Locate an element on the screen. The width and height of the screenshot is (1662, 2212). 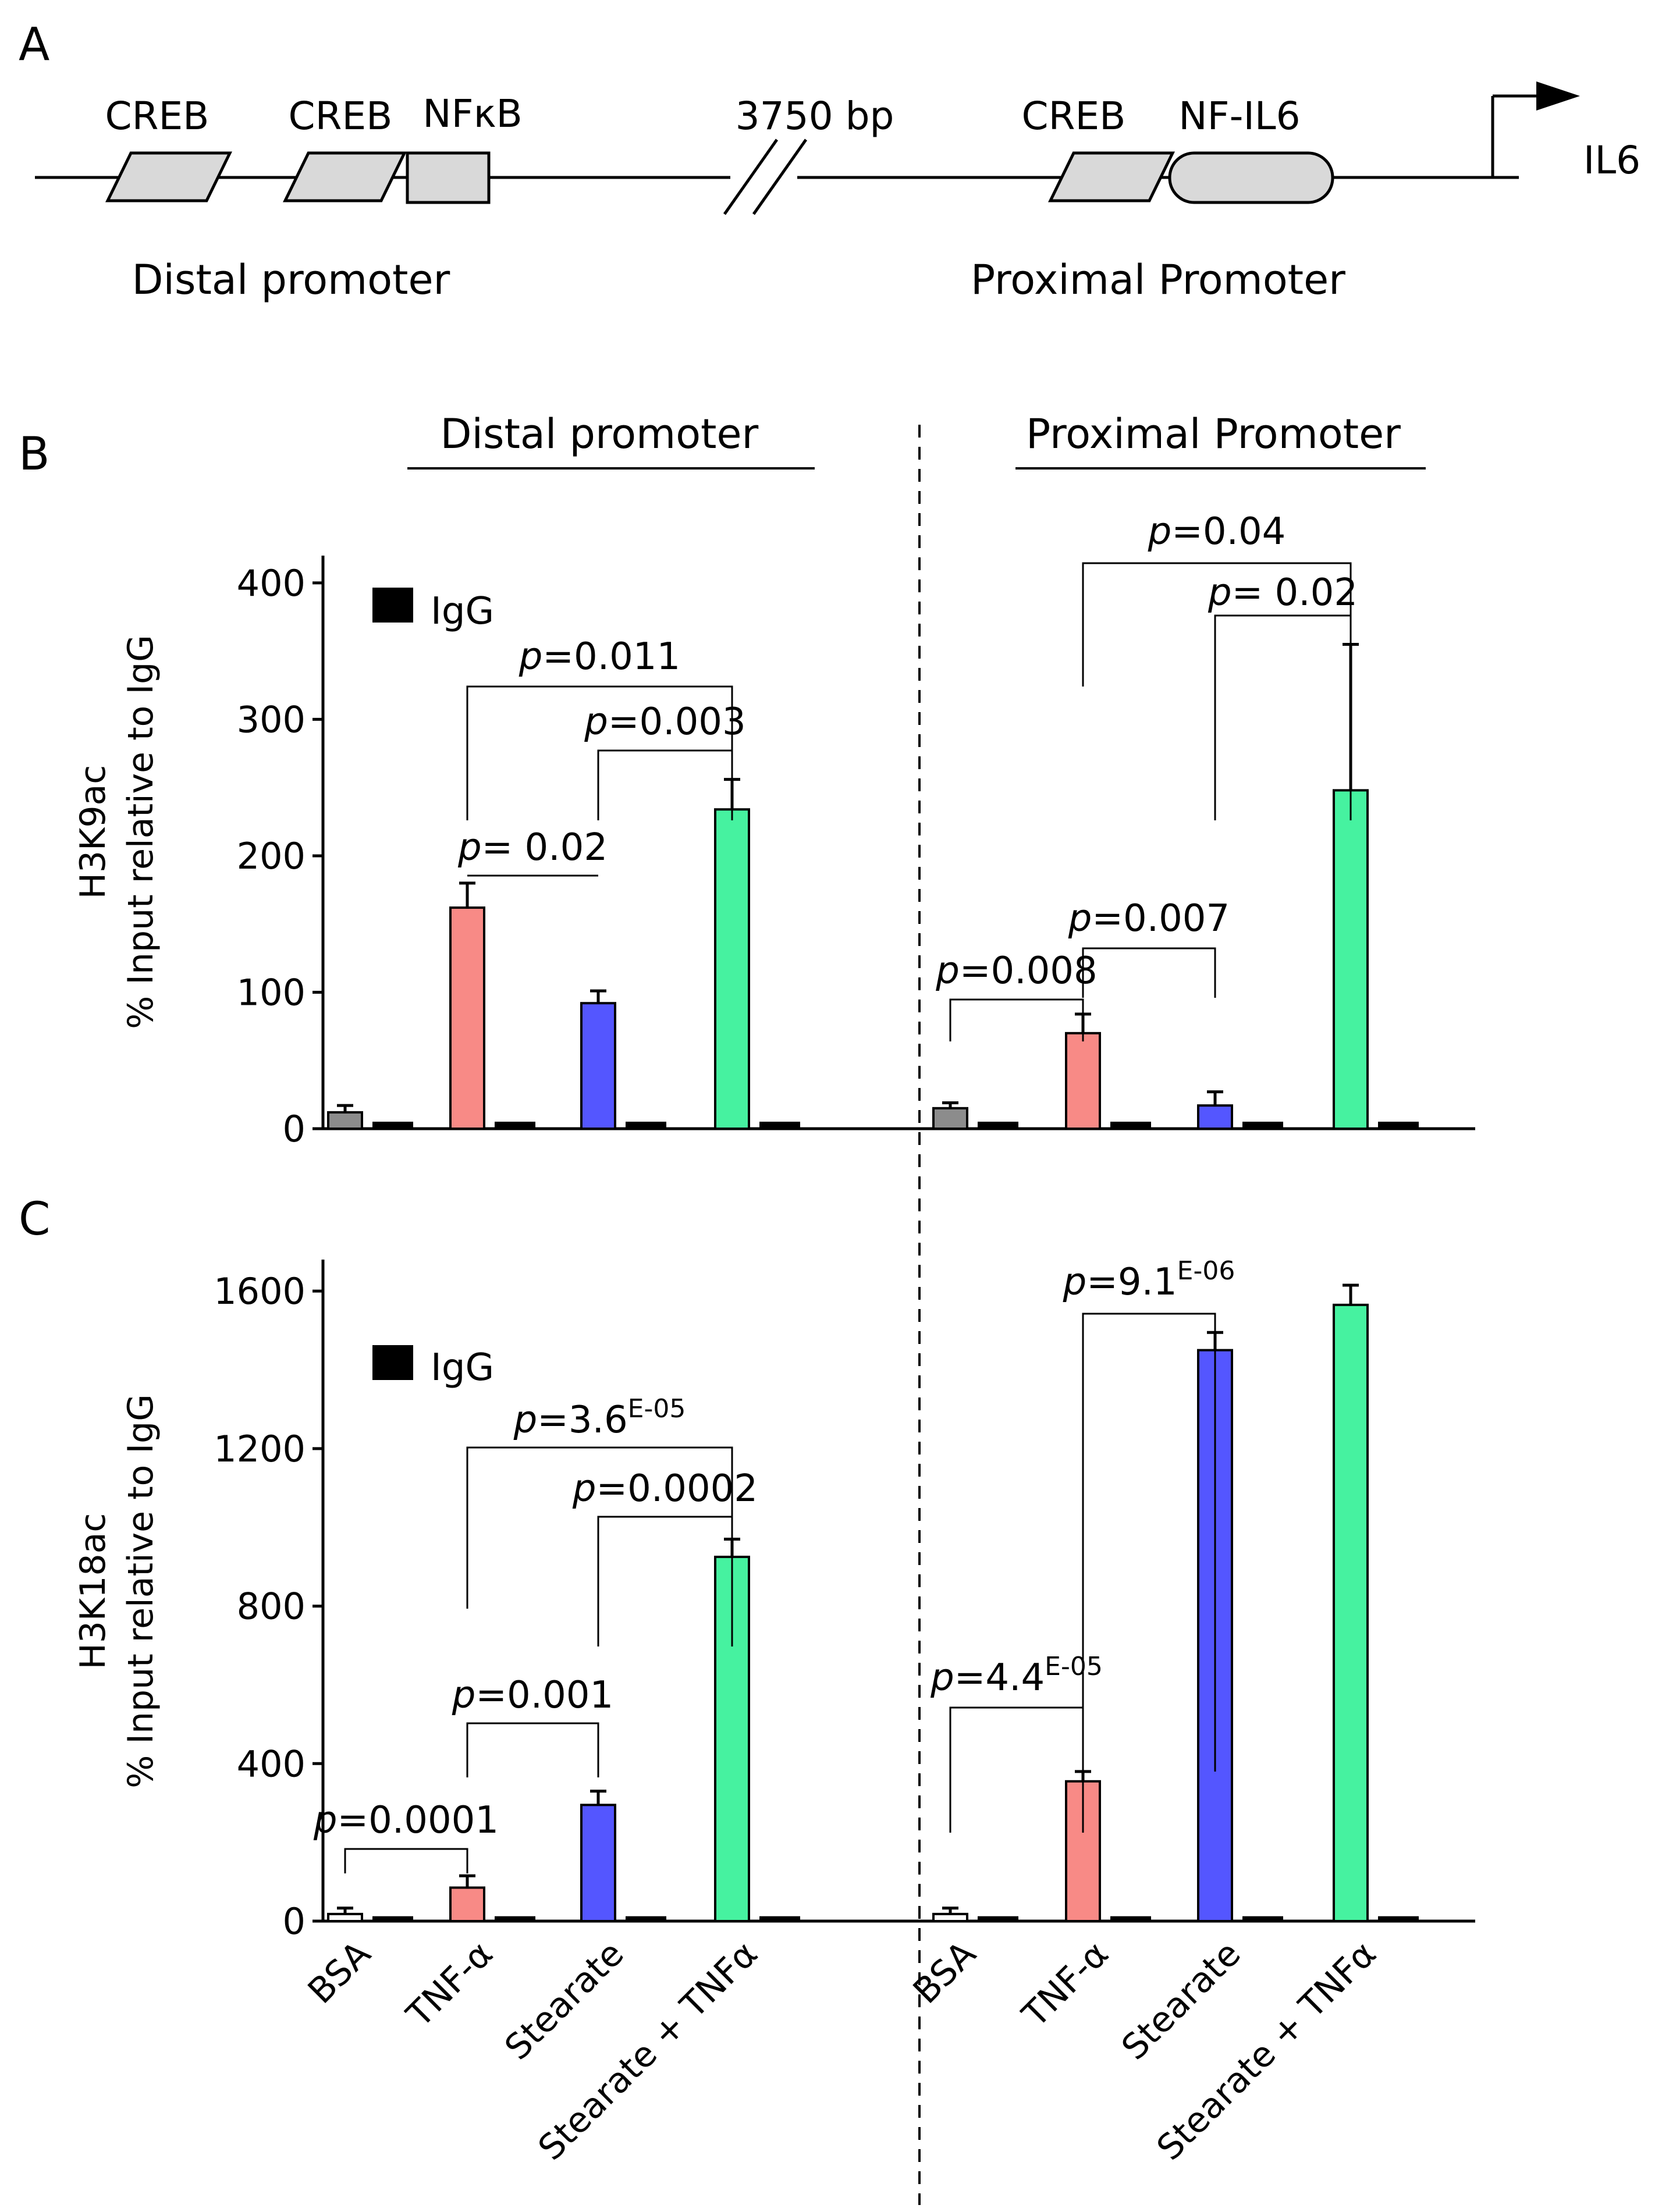
header-distal: Distal promoter is located at coordinates (600, 434).